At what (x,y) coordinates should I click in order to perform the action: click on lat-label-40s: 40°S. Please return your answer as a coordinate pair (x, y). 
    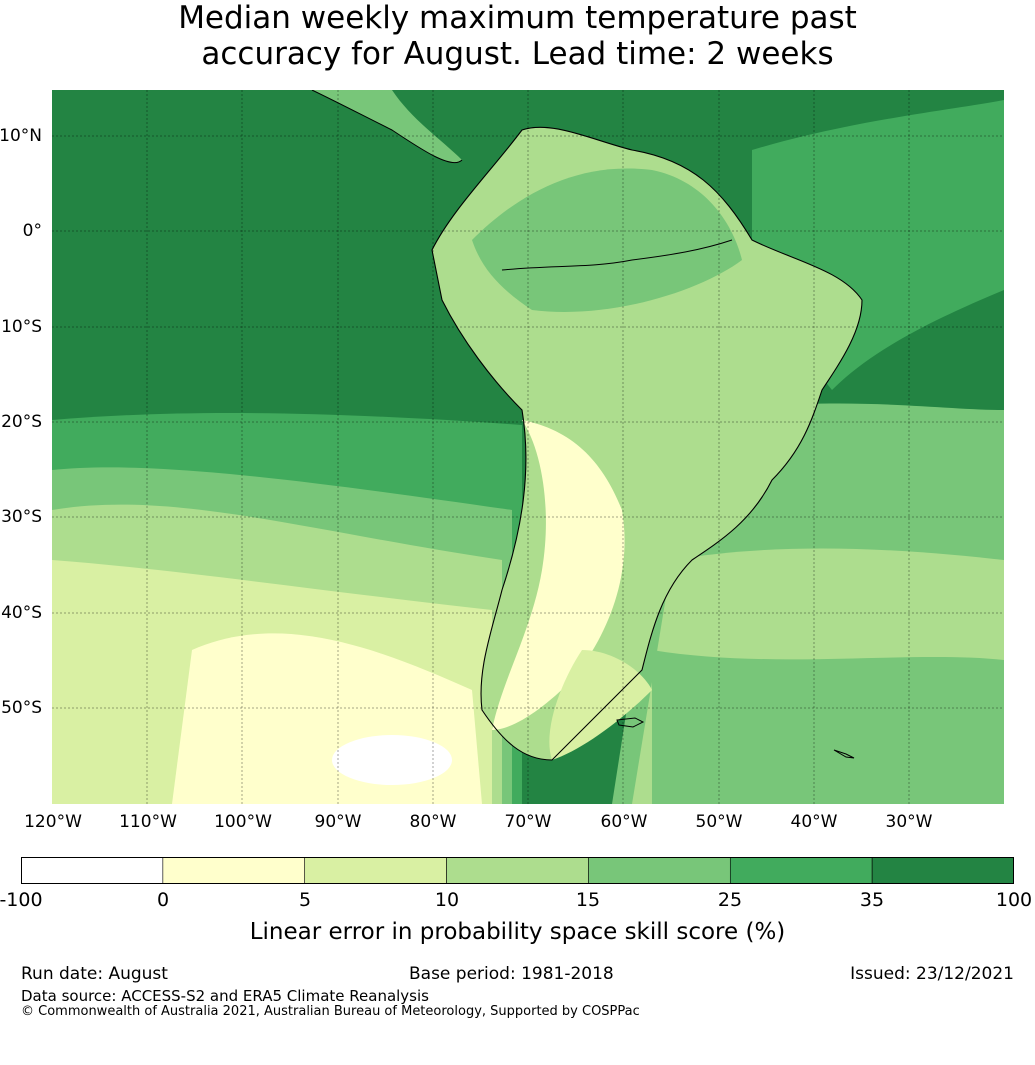
    Looking at the image, I should click on (21, 613).